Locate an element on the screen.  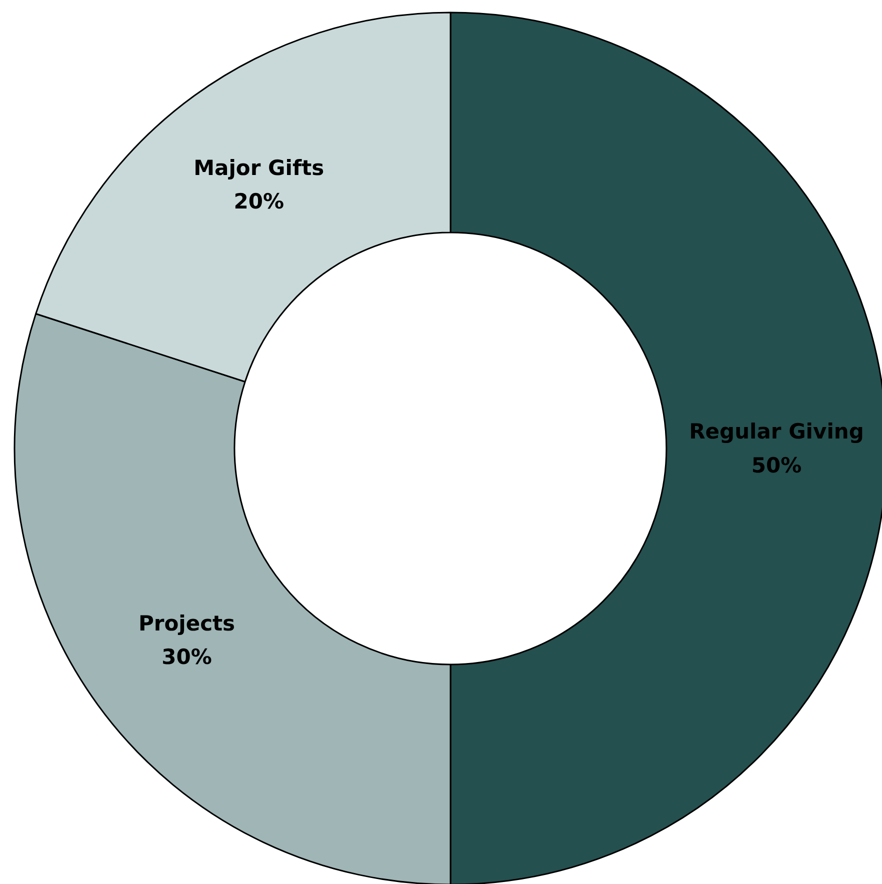
slice-label: Major Gifts is located at coordinates (259, 168).